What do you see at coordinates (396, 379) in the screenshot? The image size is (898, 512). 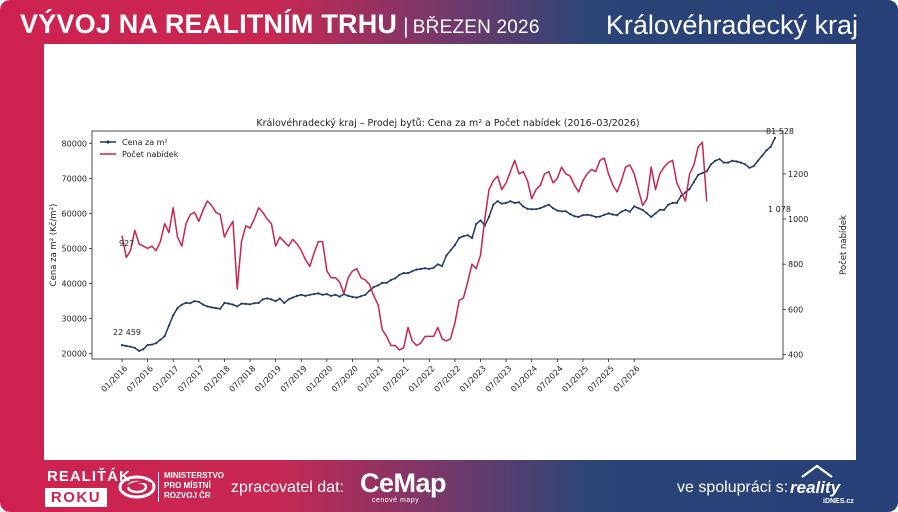 I see `x-tick-label: 07/2021` at bounding box center [396, 379].